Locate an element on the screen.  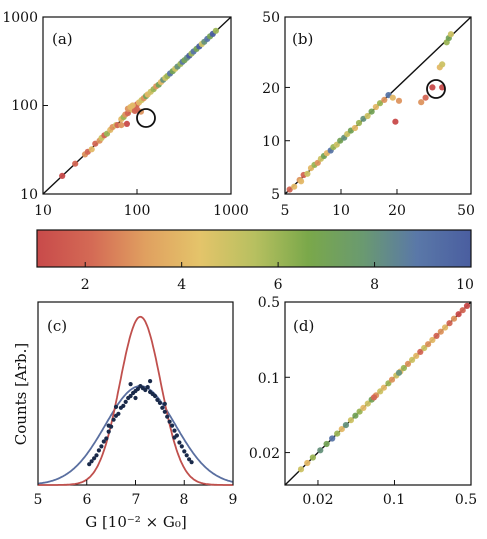
colorbar-tick-label: 6 is located at coordinates (278, 285).